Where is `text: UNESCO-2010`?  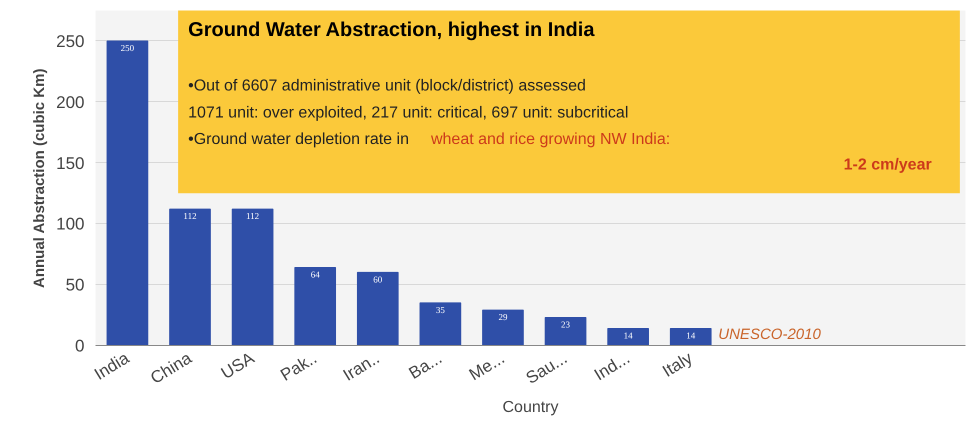 text: UNESCO-2010 is located at coordinates (770, 335).